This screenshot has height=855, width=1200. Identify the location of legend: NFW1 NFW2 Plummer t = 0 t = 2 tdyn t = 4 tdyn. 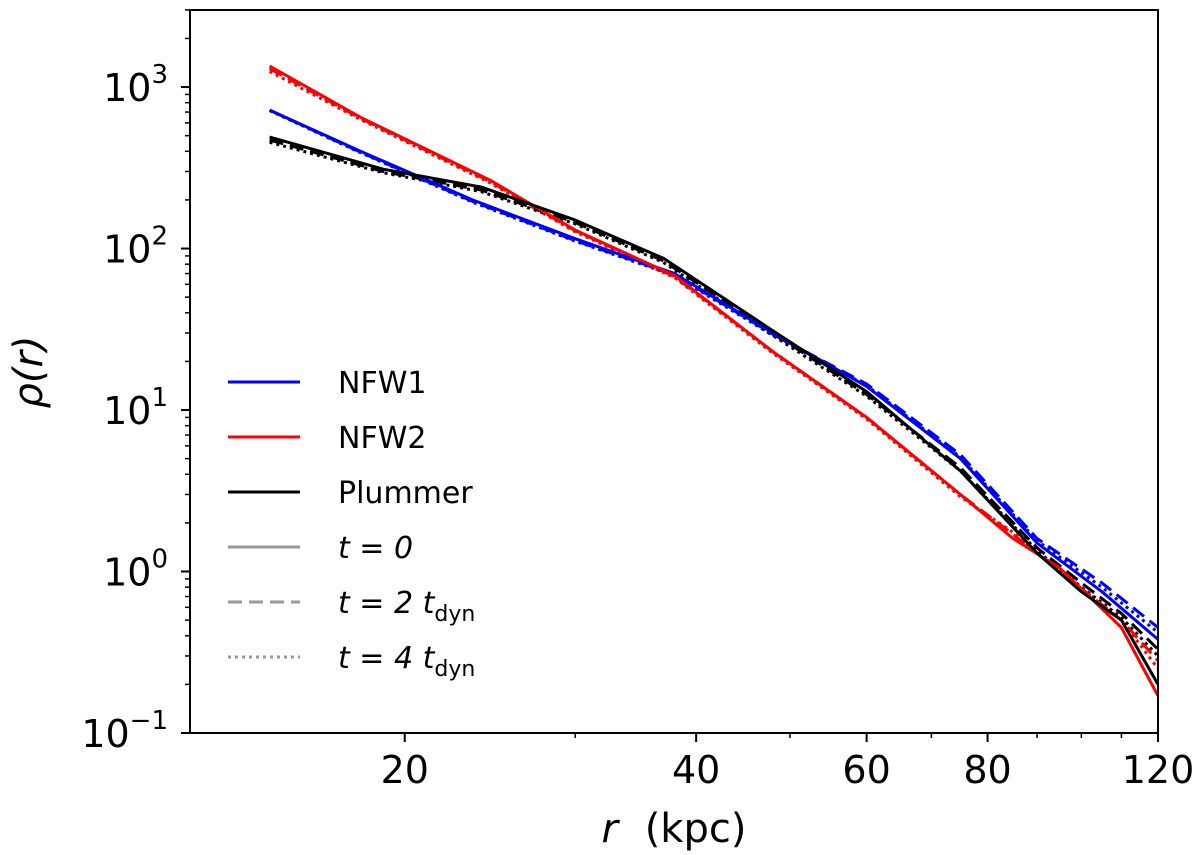
(351, 524).